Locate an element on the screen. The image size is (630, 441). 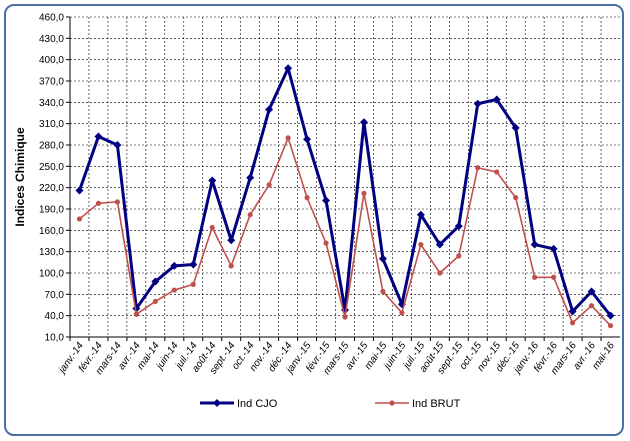
y-tick-label: 190,0 is located at coordinates (51, 210).